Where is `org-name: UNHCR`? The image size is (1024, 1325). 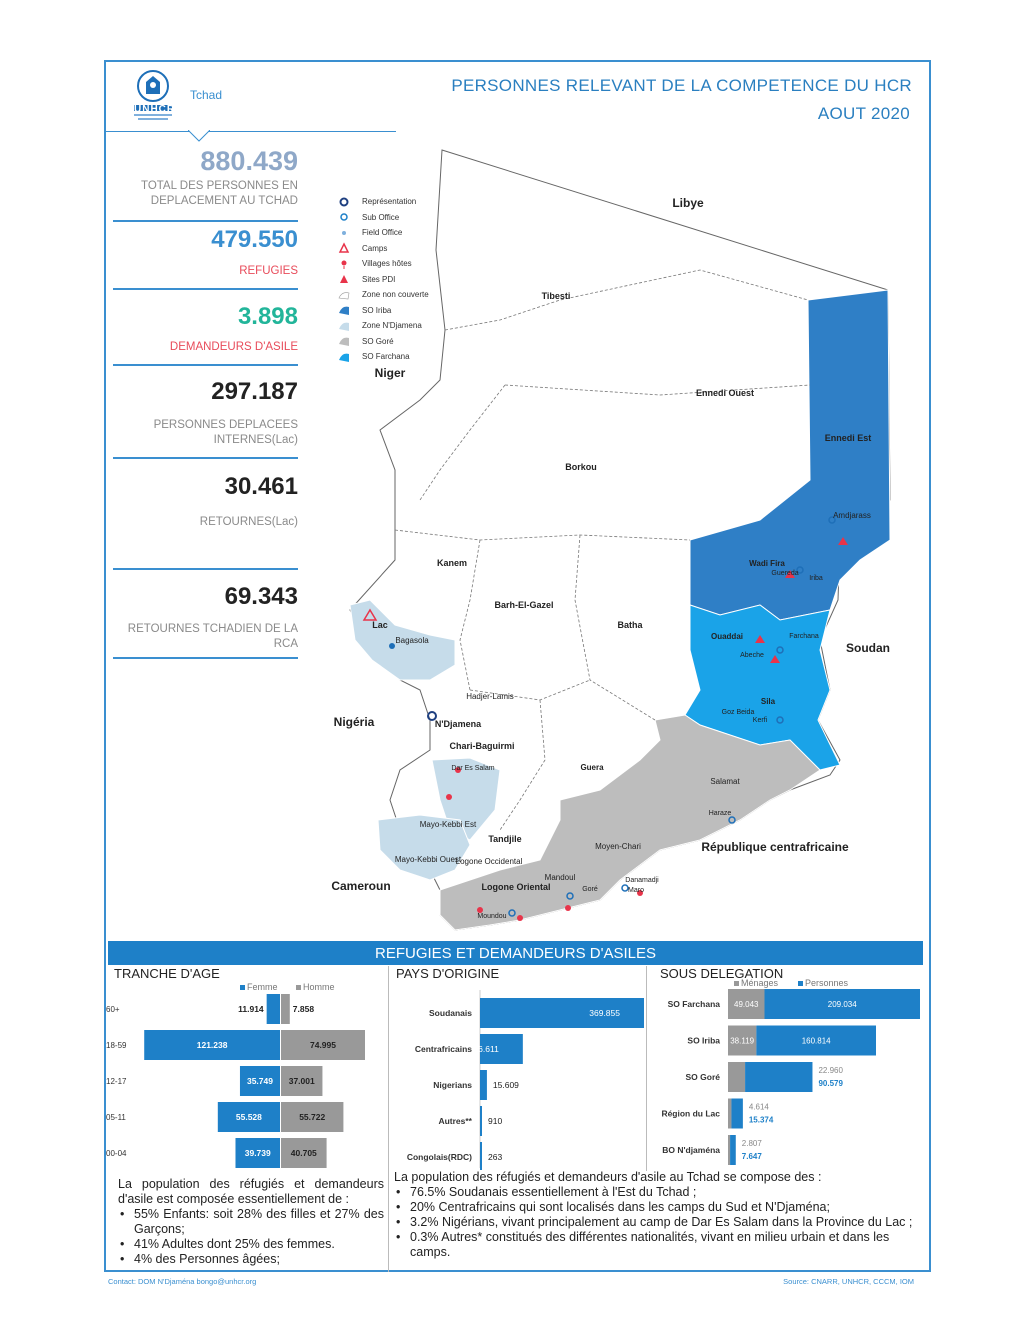
org-name: UNHCR is located at coordinates (155, 109).